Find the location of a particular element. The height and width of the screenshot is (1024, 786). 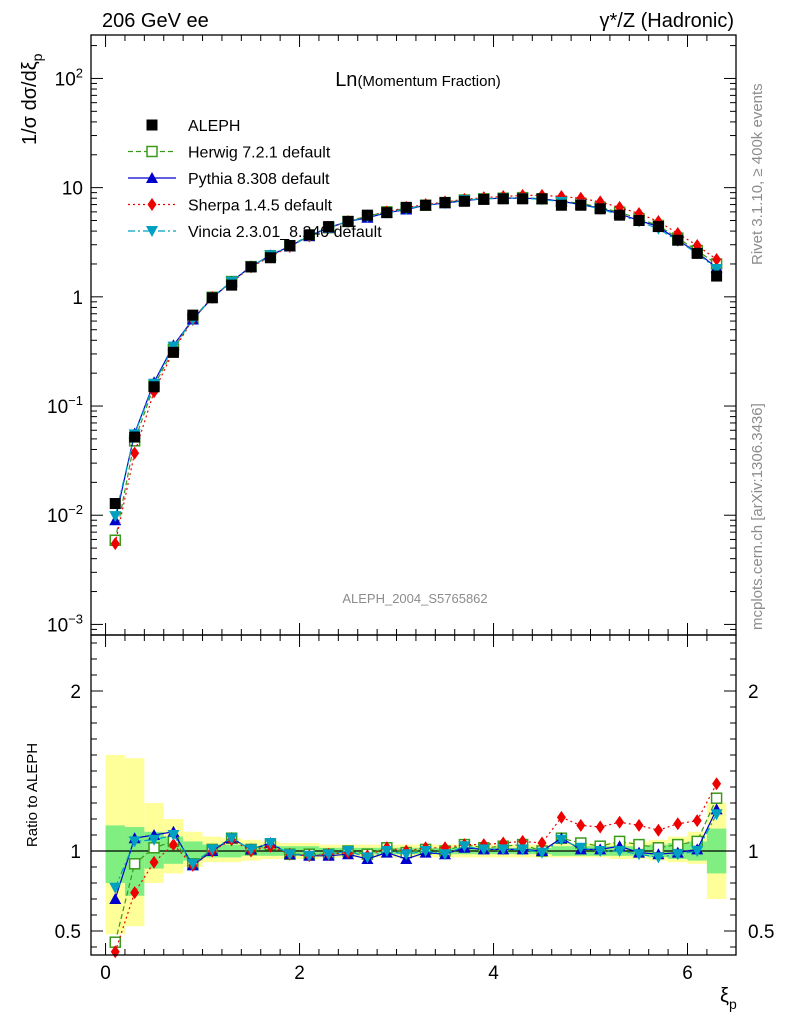

mcplots-label: mcplots.cern.ch [arXiv:1306.3436] is located at coordinates (757, 516).